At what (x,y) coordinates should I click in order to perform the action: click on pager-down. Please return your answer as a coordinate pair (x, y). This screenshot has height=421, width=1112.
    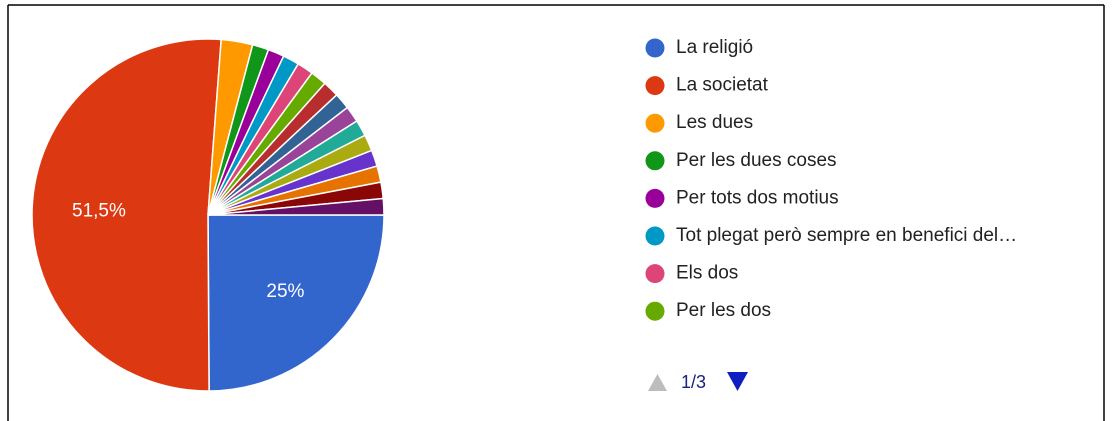
    Looking at the image, I should click on (737, 381).